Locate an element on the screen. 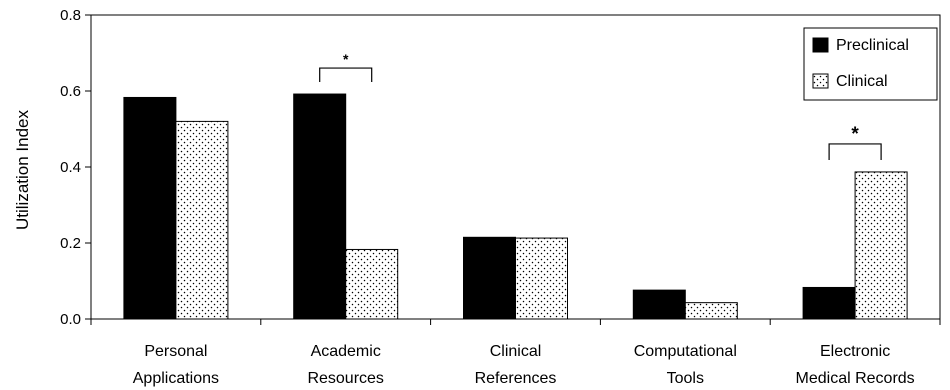  x-category-label: Applications is located at coordinates (176, 378).